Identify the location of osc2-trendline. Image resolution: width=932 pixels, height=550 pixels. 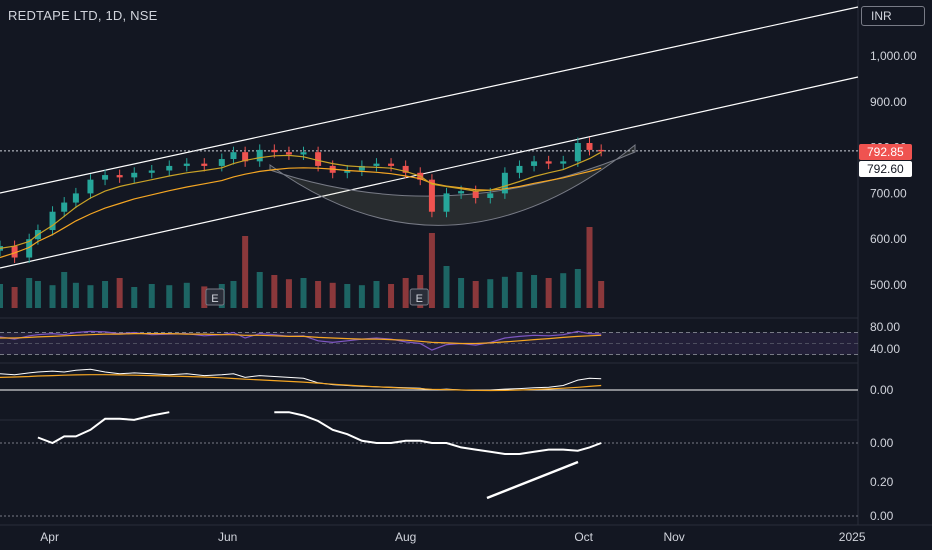
(532, 480).